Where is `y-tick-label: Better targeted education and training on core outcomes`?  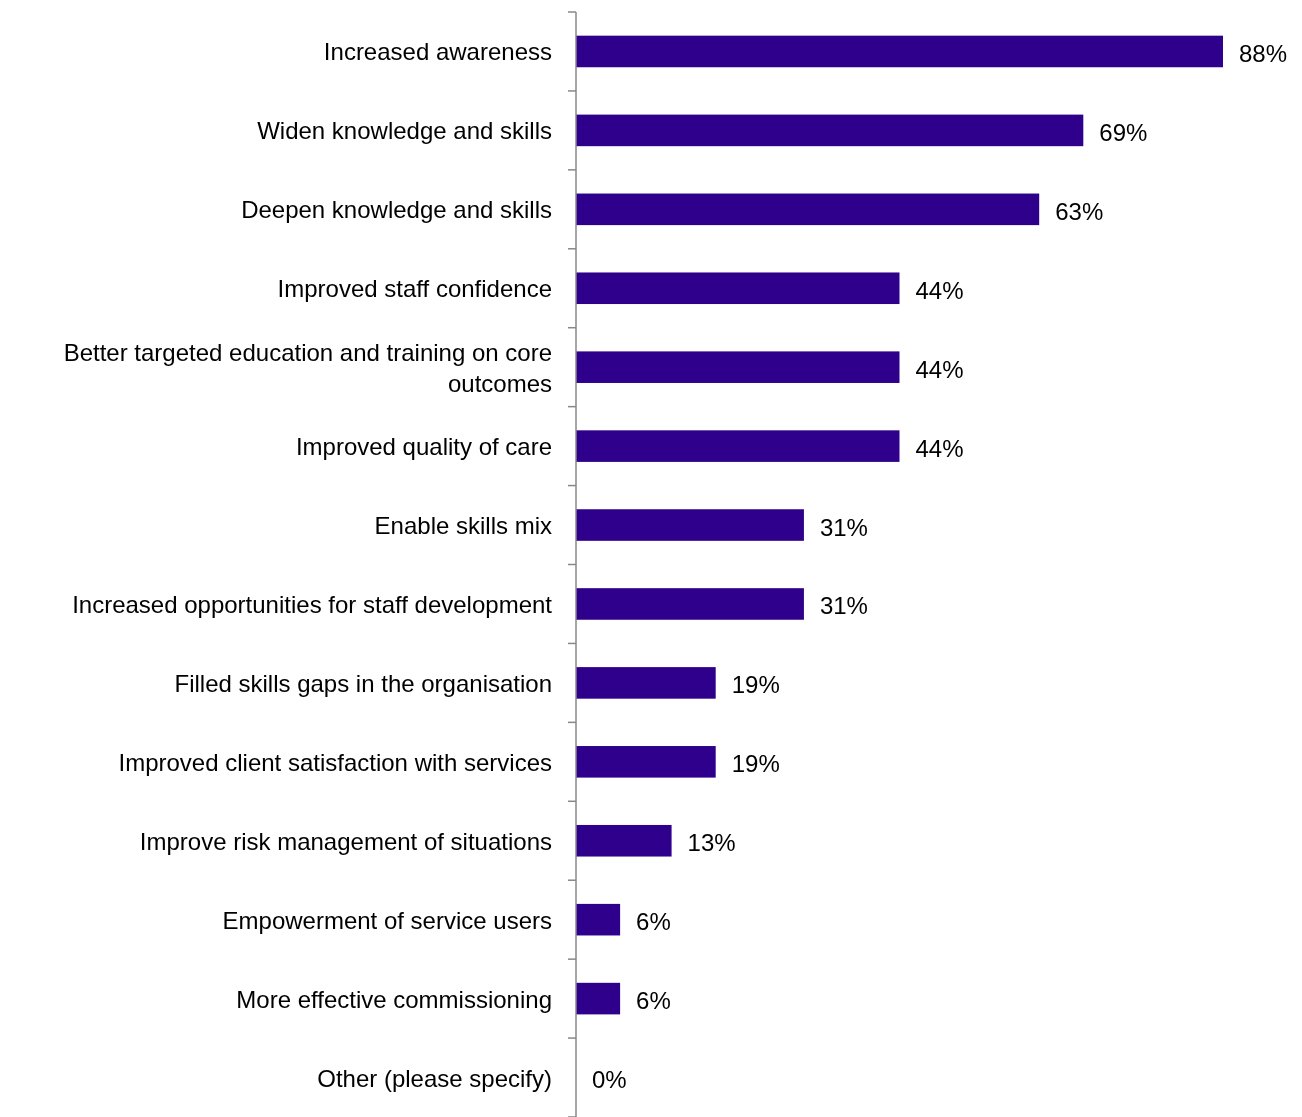
y-tick-label: Better targeted education and training on core outcomes is located at coordinates (307, 367).